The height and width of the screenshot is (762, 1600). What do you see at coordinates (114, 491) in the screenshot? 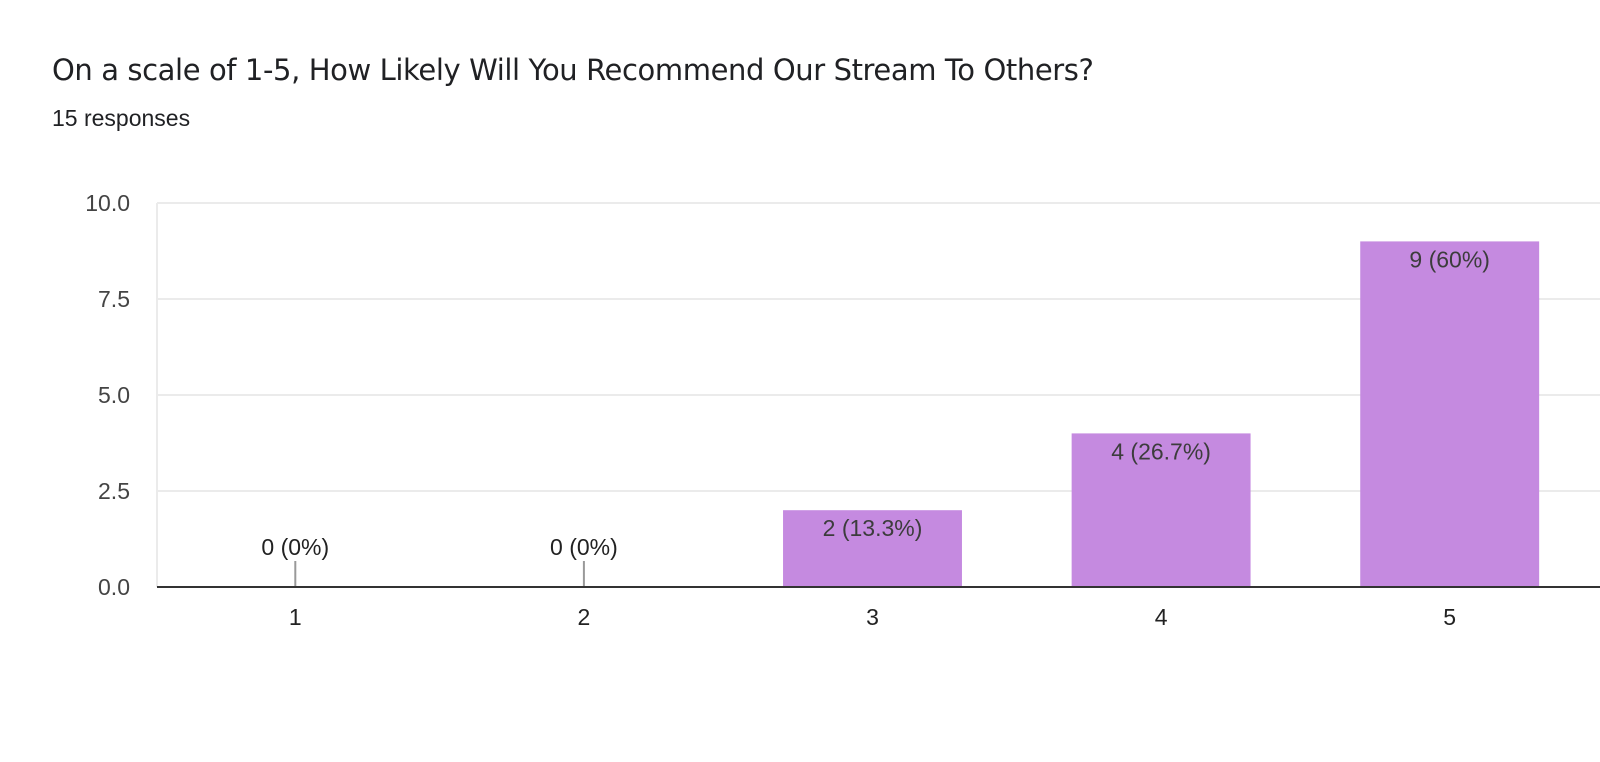
I see `y-tick-label: 2.5` at bounding box center [114, 491].